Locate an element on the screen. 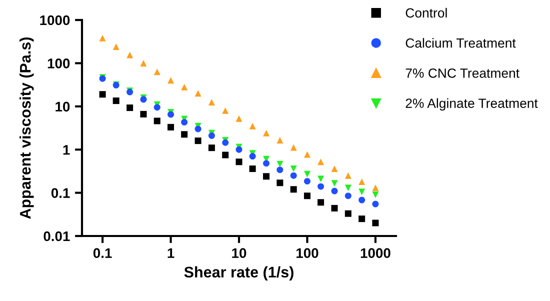  y-tick-label: 1 is located at coordinates (66, 150).